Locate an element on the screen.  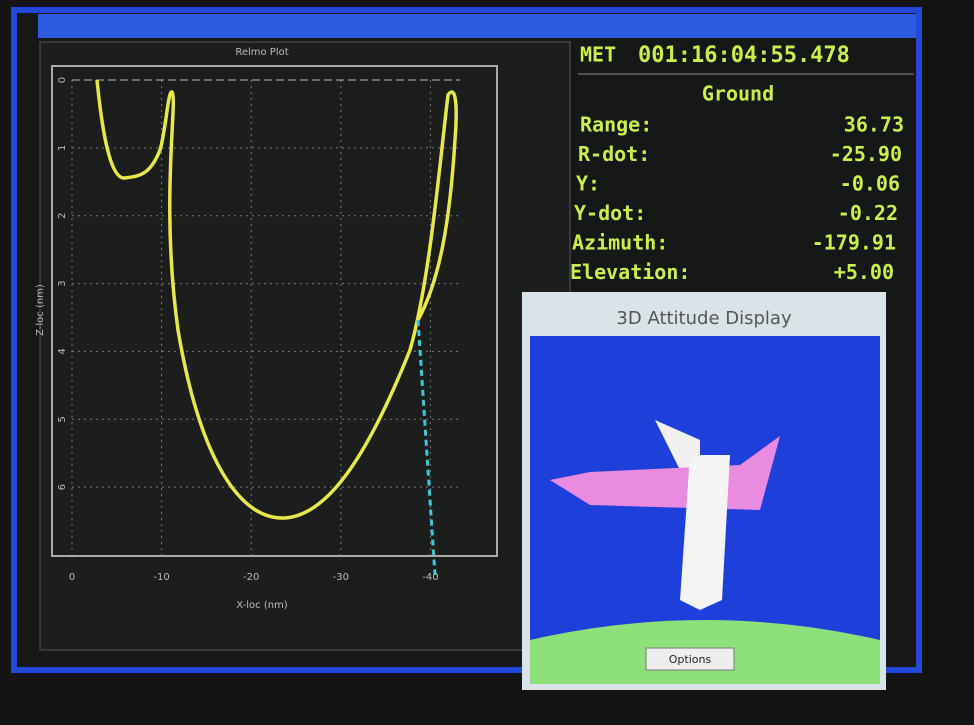
options-button is located at coordinates (690, 659).